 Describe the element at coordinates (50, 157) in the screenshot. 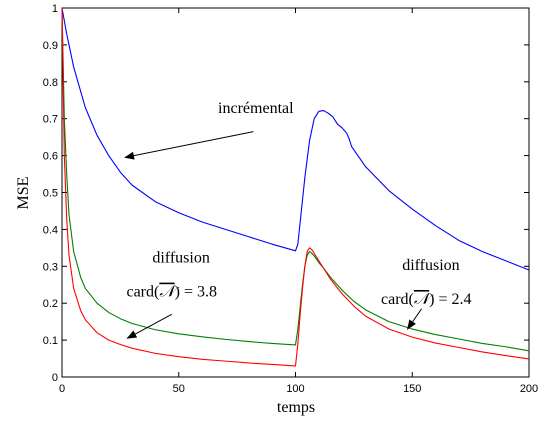

I see `y-tick-label: 0.6` at that location.